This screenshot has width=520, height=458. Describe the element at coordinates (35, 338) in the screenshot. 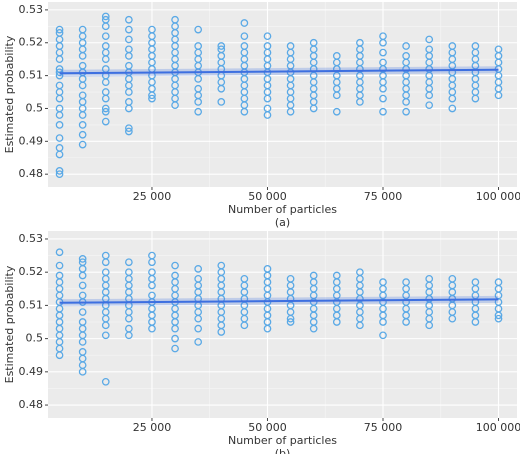

I see `y-tick-label: 0.5` at that location.